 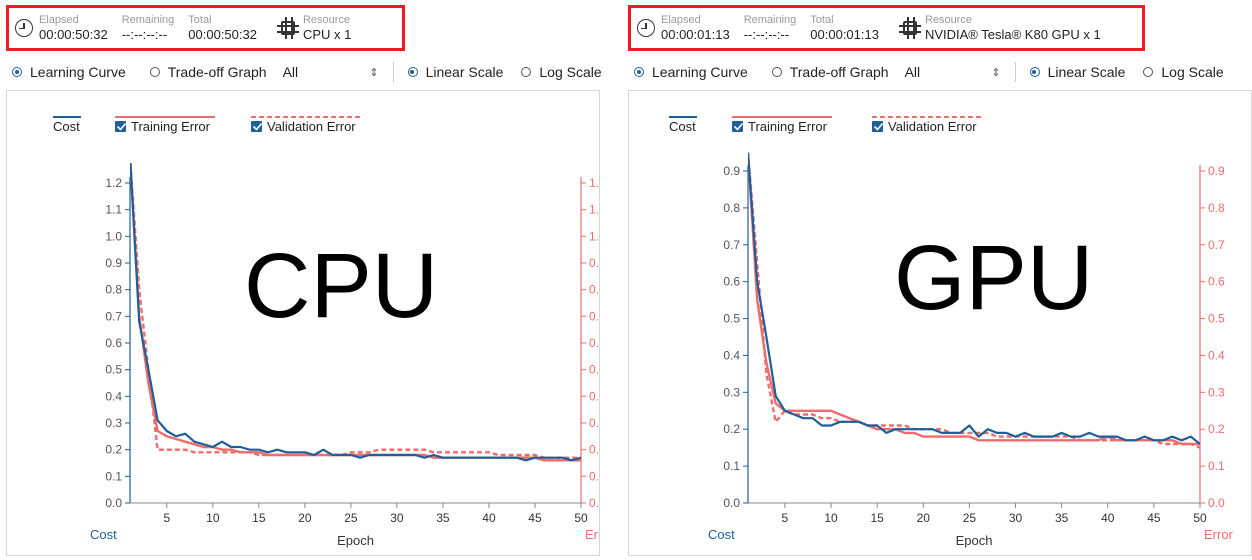 What do you see at coordinates (1062, 518) in the screenshot?
I see `x-tick-label: 35` at bounding box center [1062, 518].